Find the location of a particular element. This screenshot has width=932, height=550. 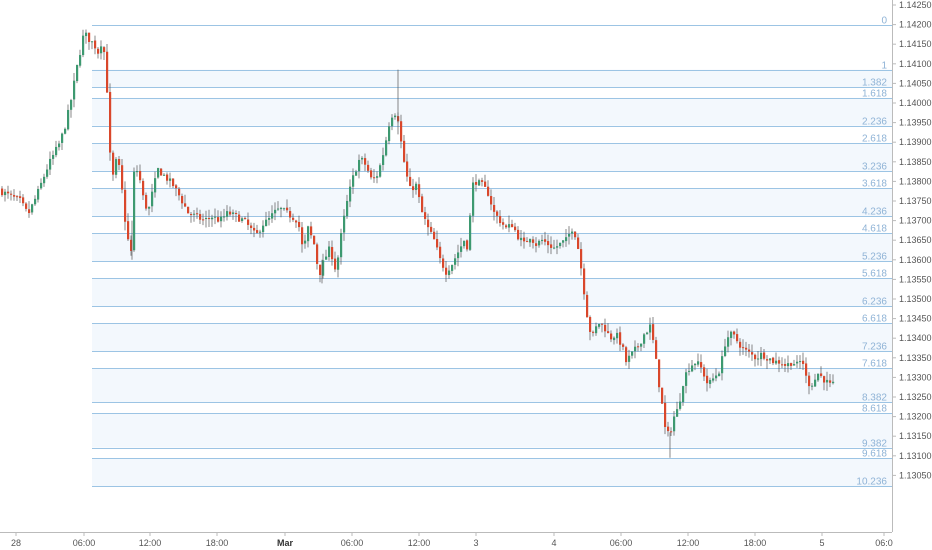

y-tick-label: 1.13150 is located at coordinates (915, 436).